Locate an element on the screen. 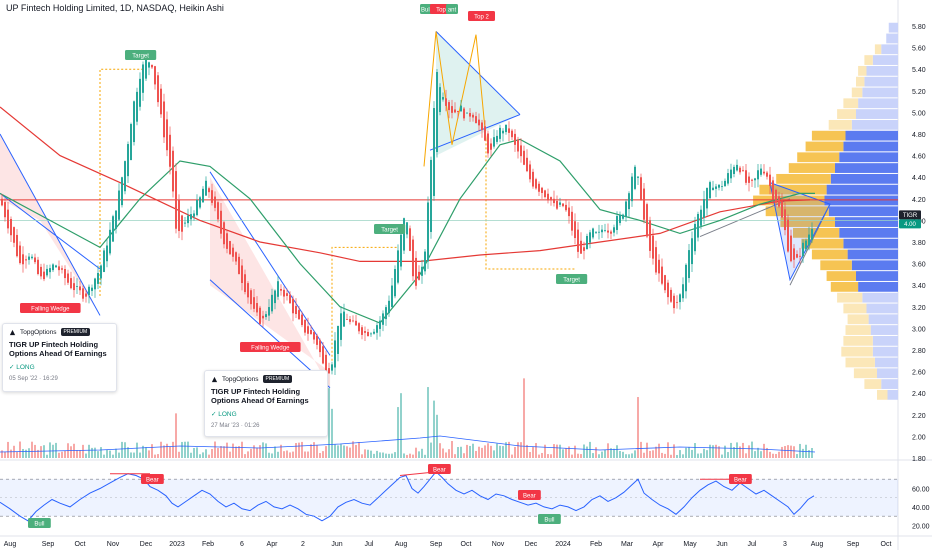 Image resolution: width=932 pixels, height=550 pixels. target-label-text: Target is located at coordinates (140, 56).